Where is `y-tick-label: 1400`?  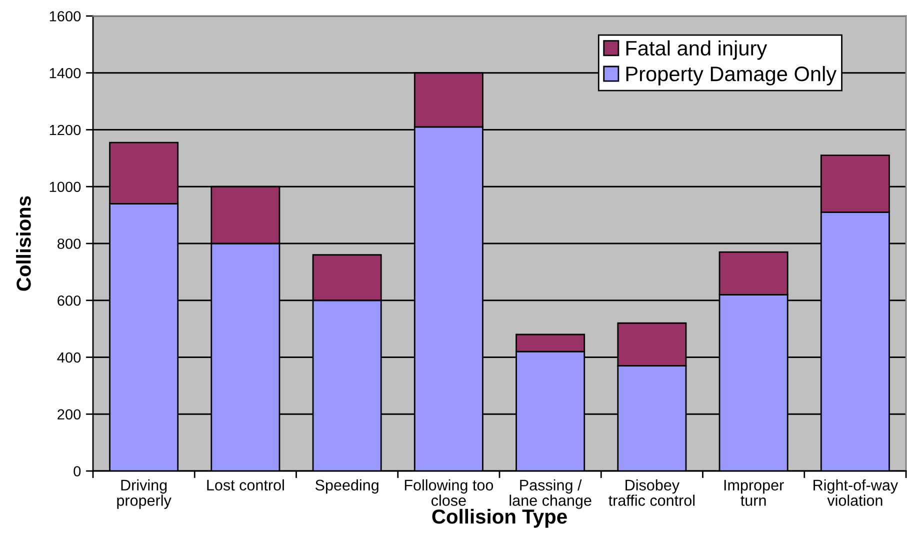 y-tick-label: 1400 is located at coordinates (65, 73).